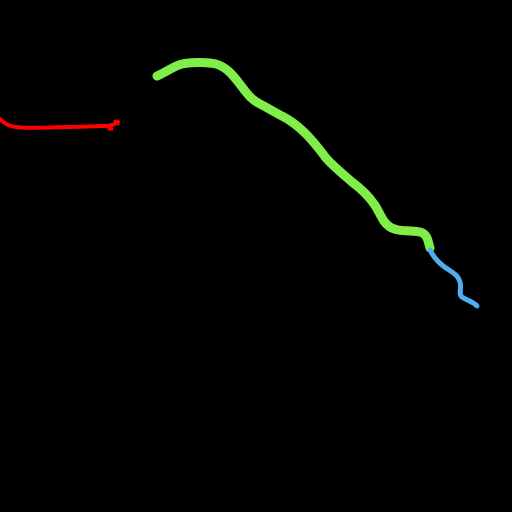 This screenshot has width=512, height=512. I want to click on blue-segment, so click(453, 278).